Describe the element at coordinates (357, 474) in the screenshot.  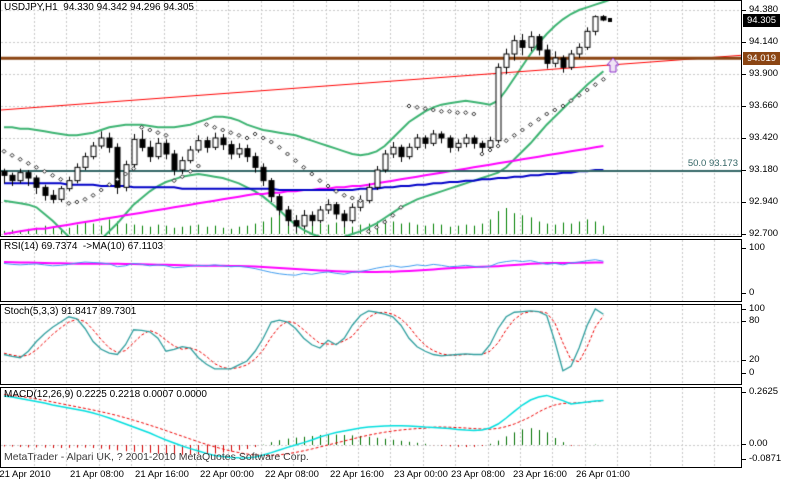
I see `time-axis-label: 22 Apr 16:00` at that location.